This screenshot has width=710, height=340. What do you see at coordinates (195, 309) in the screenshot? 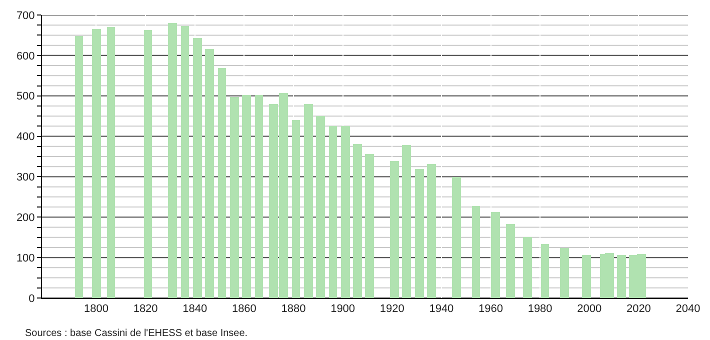
I see `x-tick-label: 1840` at bounding box center [195, 309].